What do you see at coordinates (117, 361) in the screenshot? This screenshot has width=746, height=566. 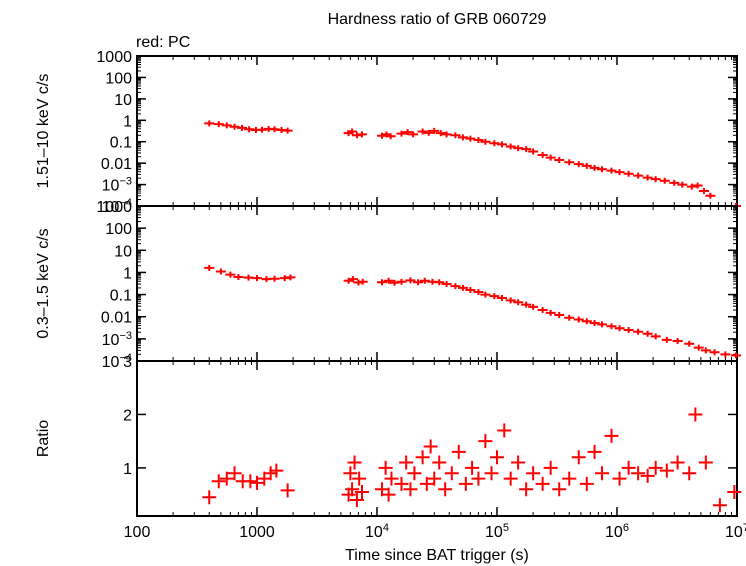 I see `y-tick-label: 10⁻⁴` at bounding box center [117, 361].